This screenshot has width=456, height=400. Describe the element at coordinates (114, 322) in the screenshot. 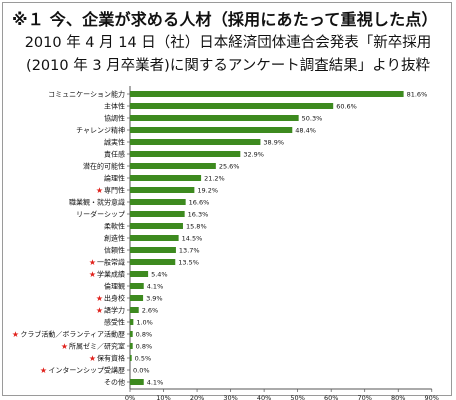

I see `category-label: 感受性` at that location.